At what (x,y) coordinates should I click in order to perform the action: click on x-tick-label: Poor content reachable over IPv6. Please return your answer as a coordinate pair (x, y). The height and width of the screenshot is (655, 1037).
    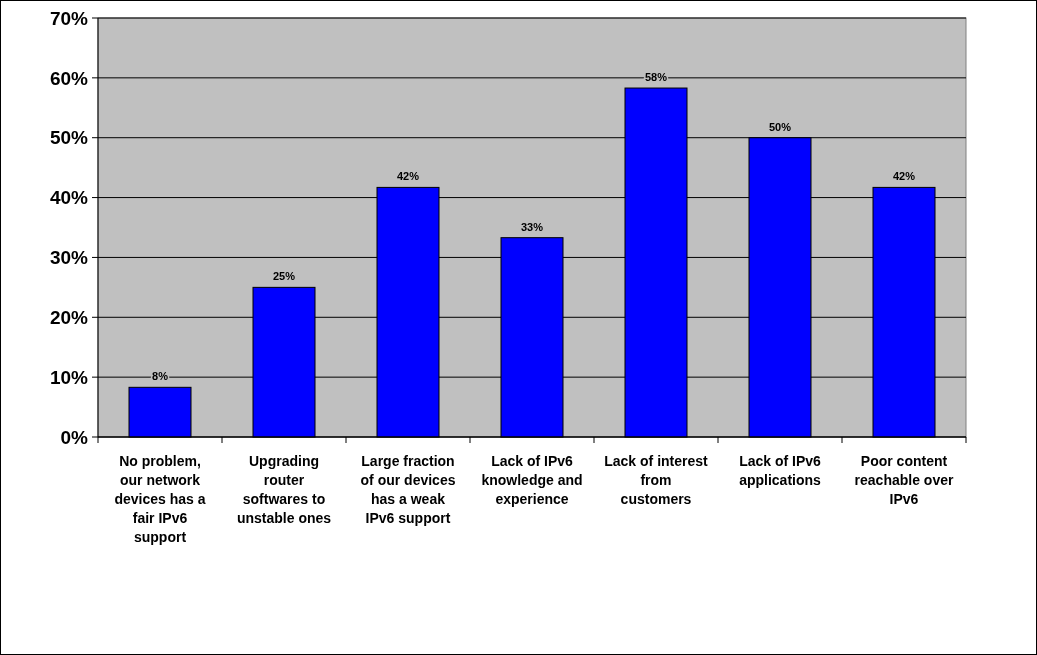
    Looking at the image, I should click on (904, 480).